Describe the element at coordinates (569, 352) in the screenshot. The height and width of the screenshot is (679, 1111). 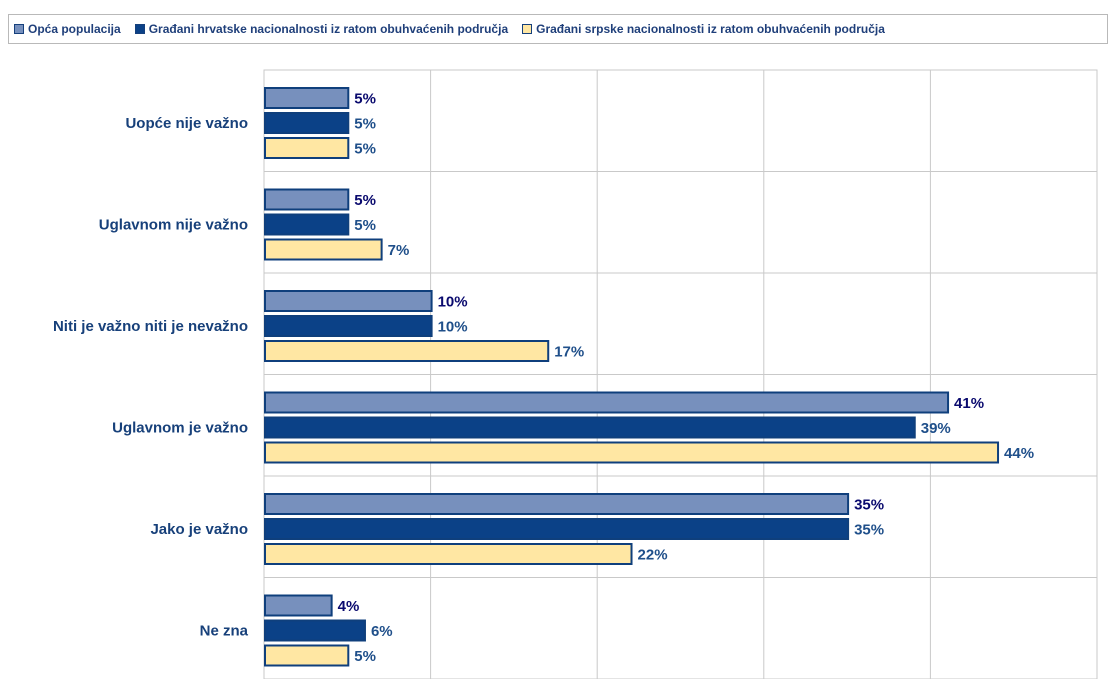
I see `bar-value-label: 17%` at that location.